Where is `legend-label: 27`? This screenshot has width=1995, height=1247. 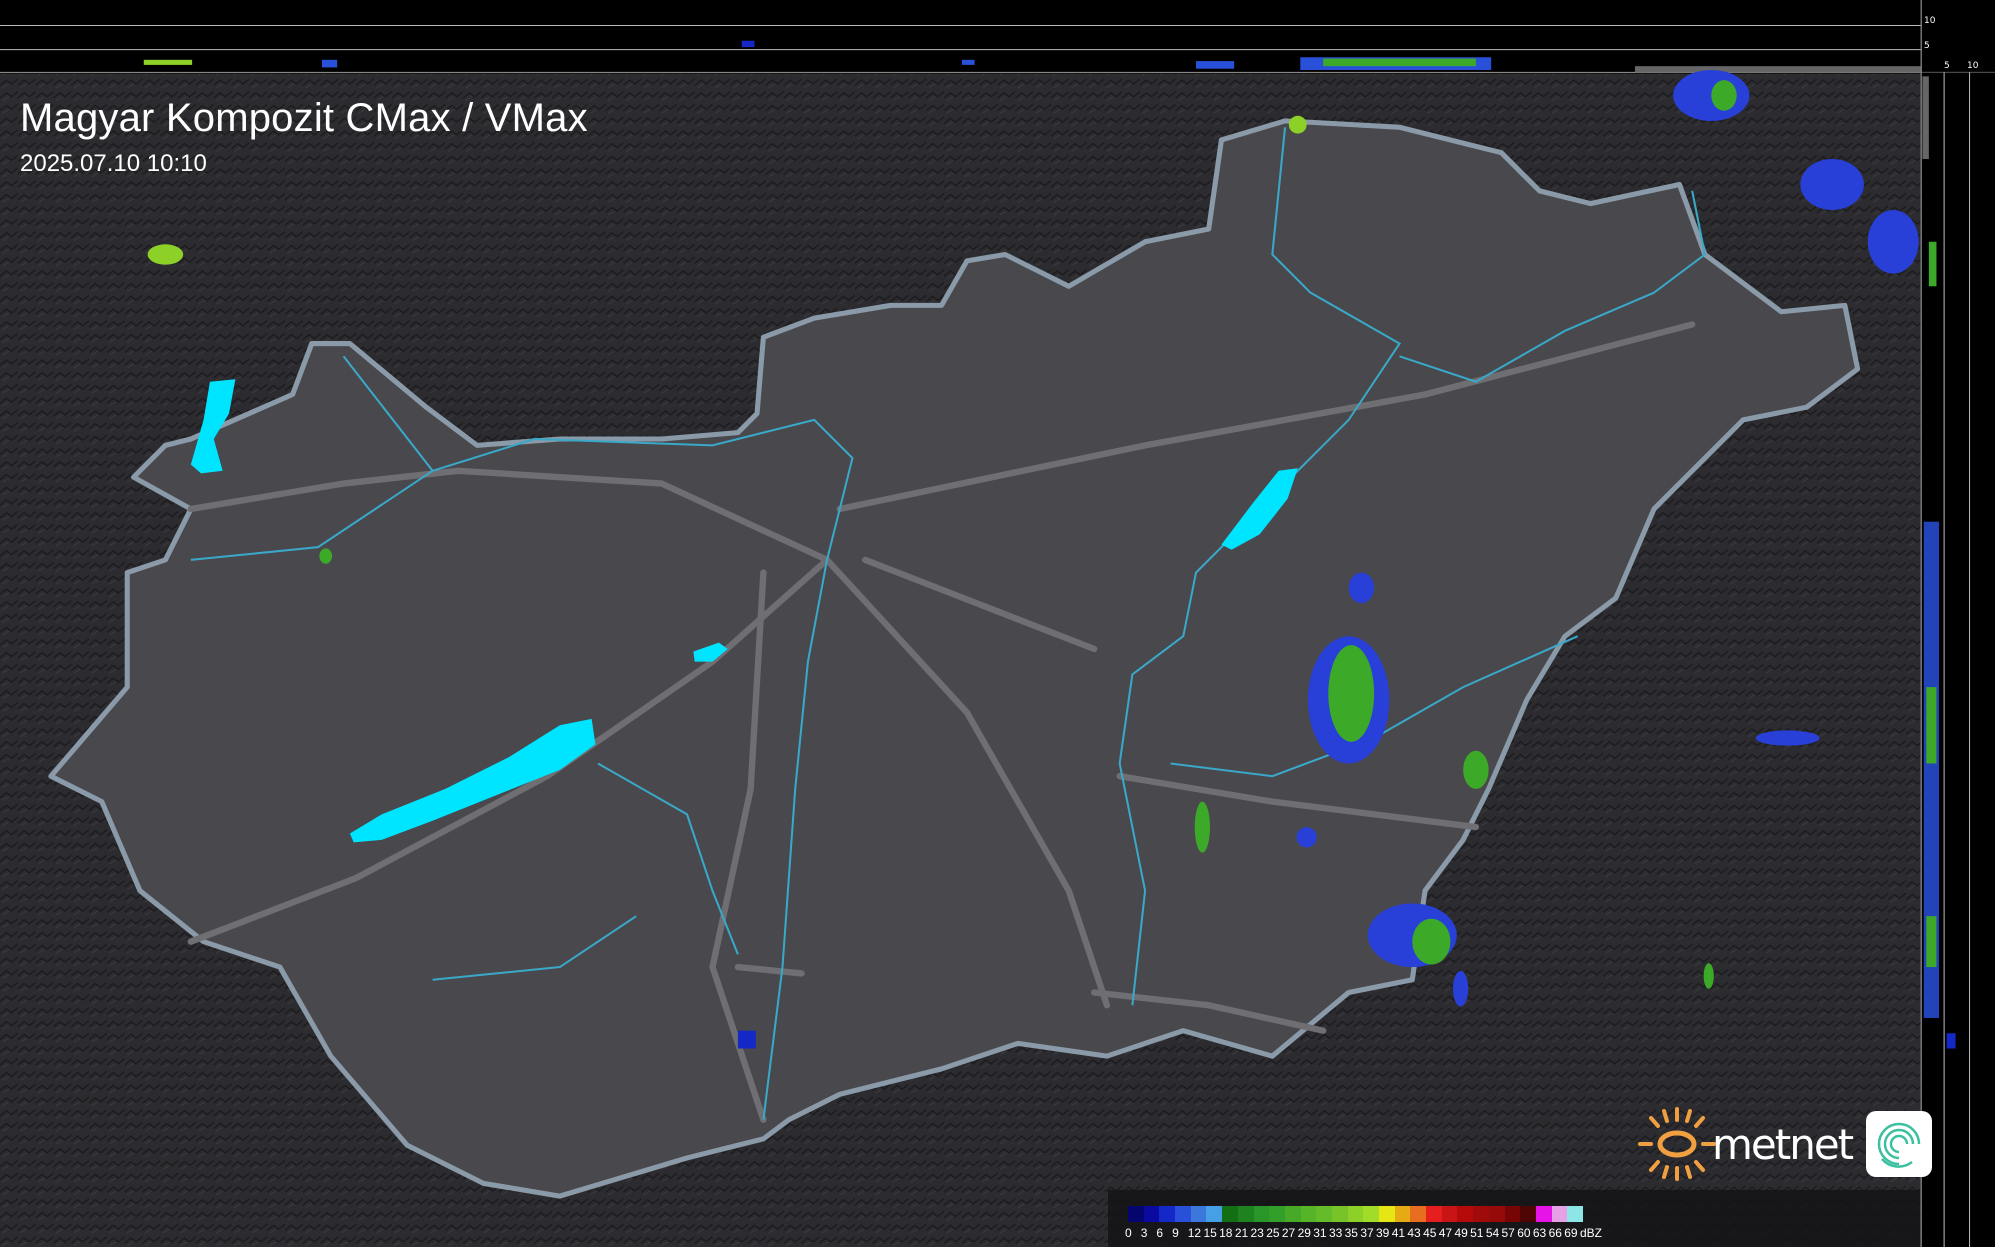 legend-label: 27 is located at coordinates (1288, 1233).